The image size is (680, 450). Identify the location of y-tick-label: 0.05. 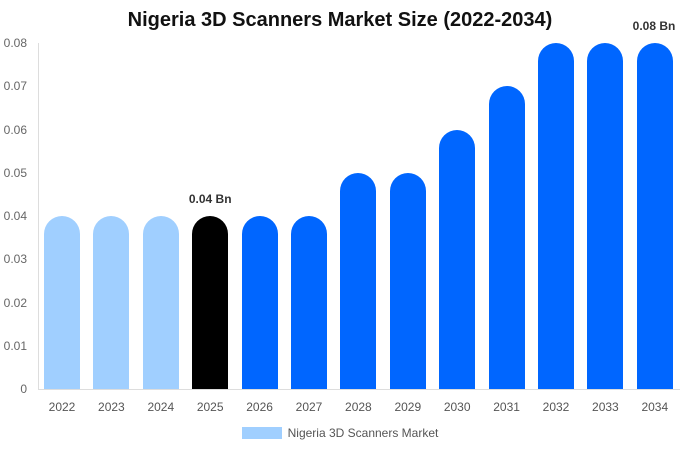
(15, 172).